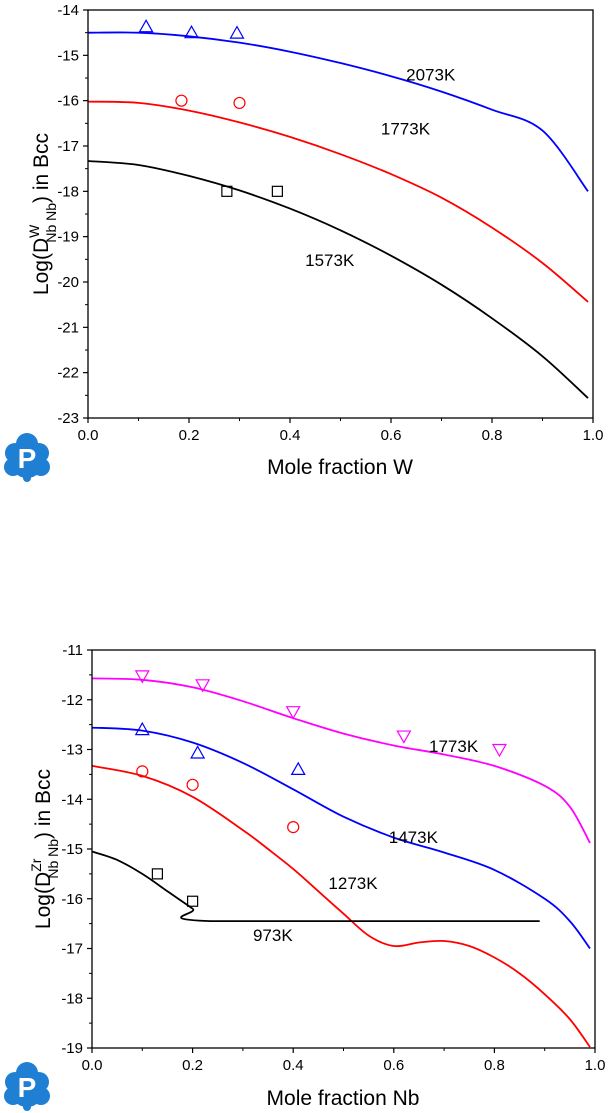 Image resolution: width=613 pixels, height=1113 pixels. I want to click on chart-2-x-tick-label: 0.4, so click(293, 1065).